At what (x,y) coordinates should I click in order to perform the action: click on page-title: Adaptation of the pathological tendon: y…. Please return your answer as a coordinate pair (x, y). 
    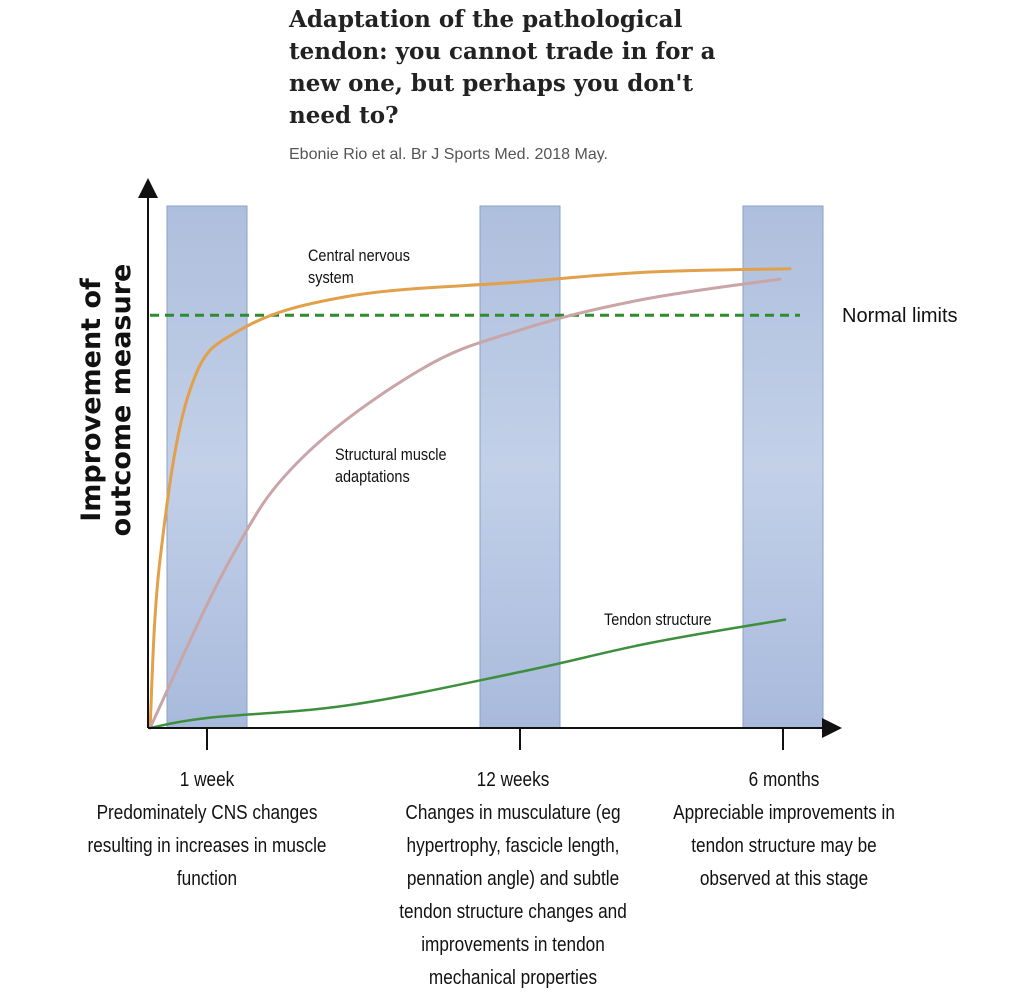
    Looking at the image, I should click on (502, 67).